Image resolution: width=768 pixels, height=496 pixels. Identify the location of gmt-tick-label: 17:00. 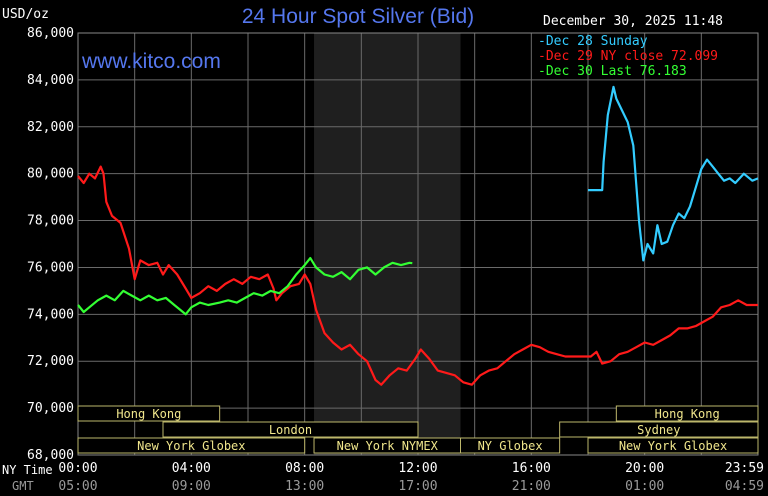
(417, 486).